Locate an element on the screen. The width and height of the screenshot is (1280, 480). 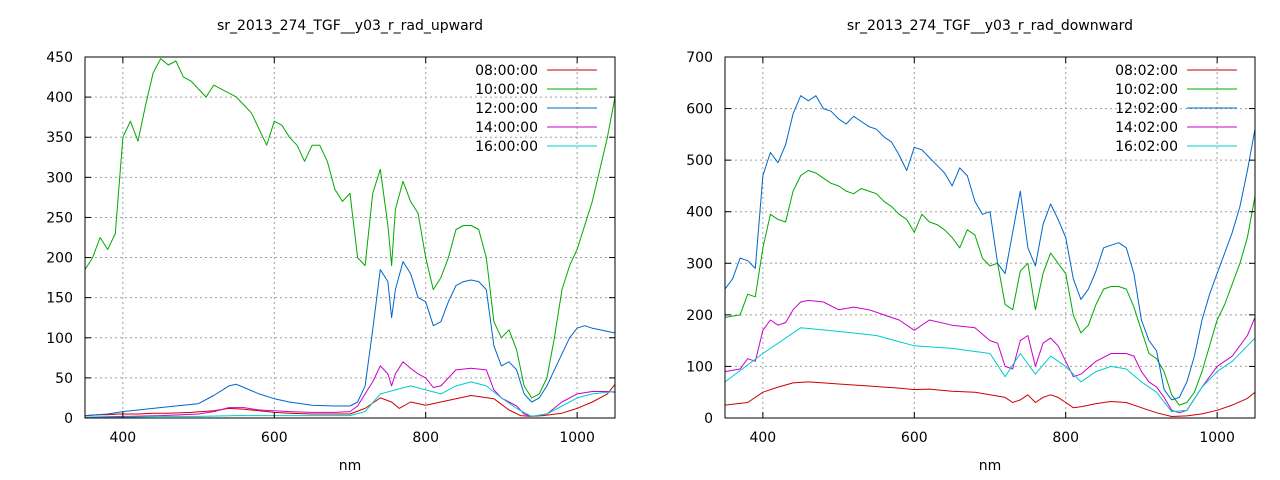
legend-label: 10:02:00 is located at coordinates (1146, 90).